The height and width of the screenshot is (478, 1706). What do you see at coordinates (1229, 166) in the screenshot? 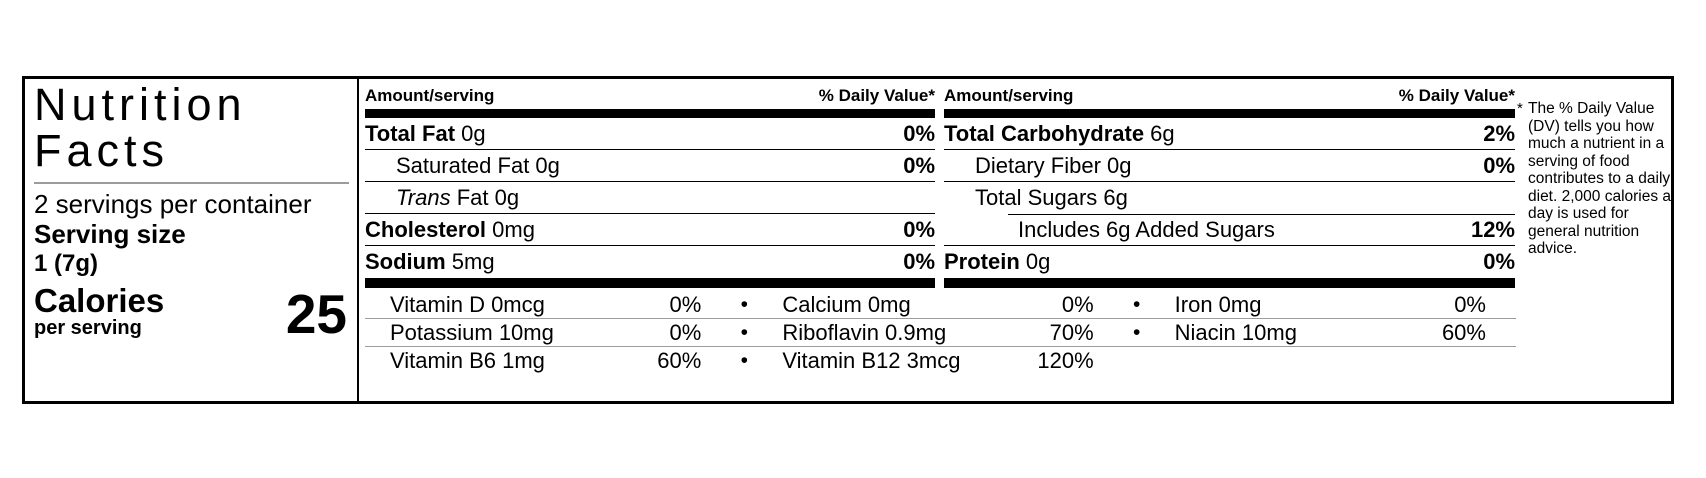
I see `nutrient-row: Dietary Fiber 0g 0%` at bounding box center [1229, 166].